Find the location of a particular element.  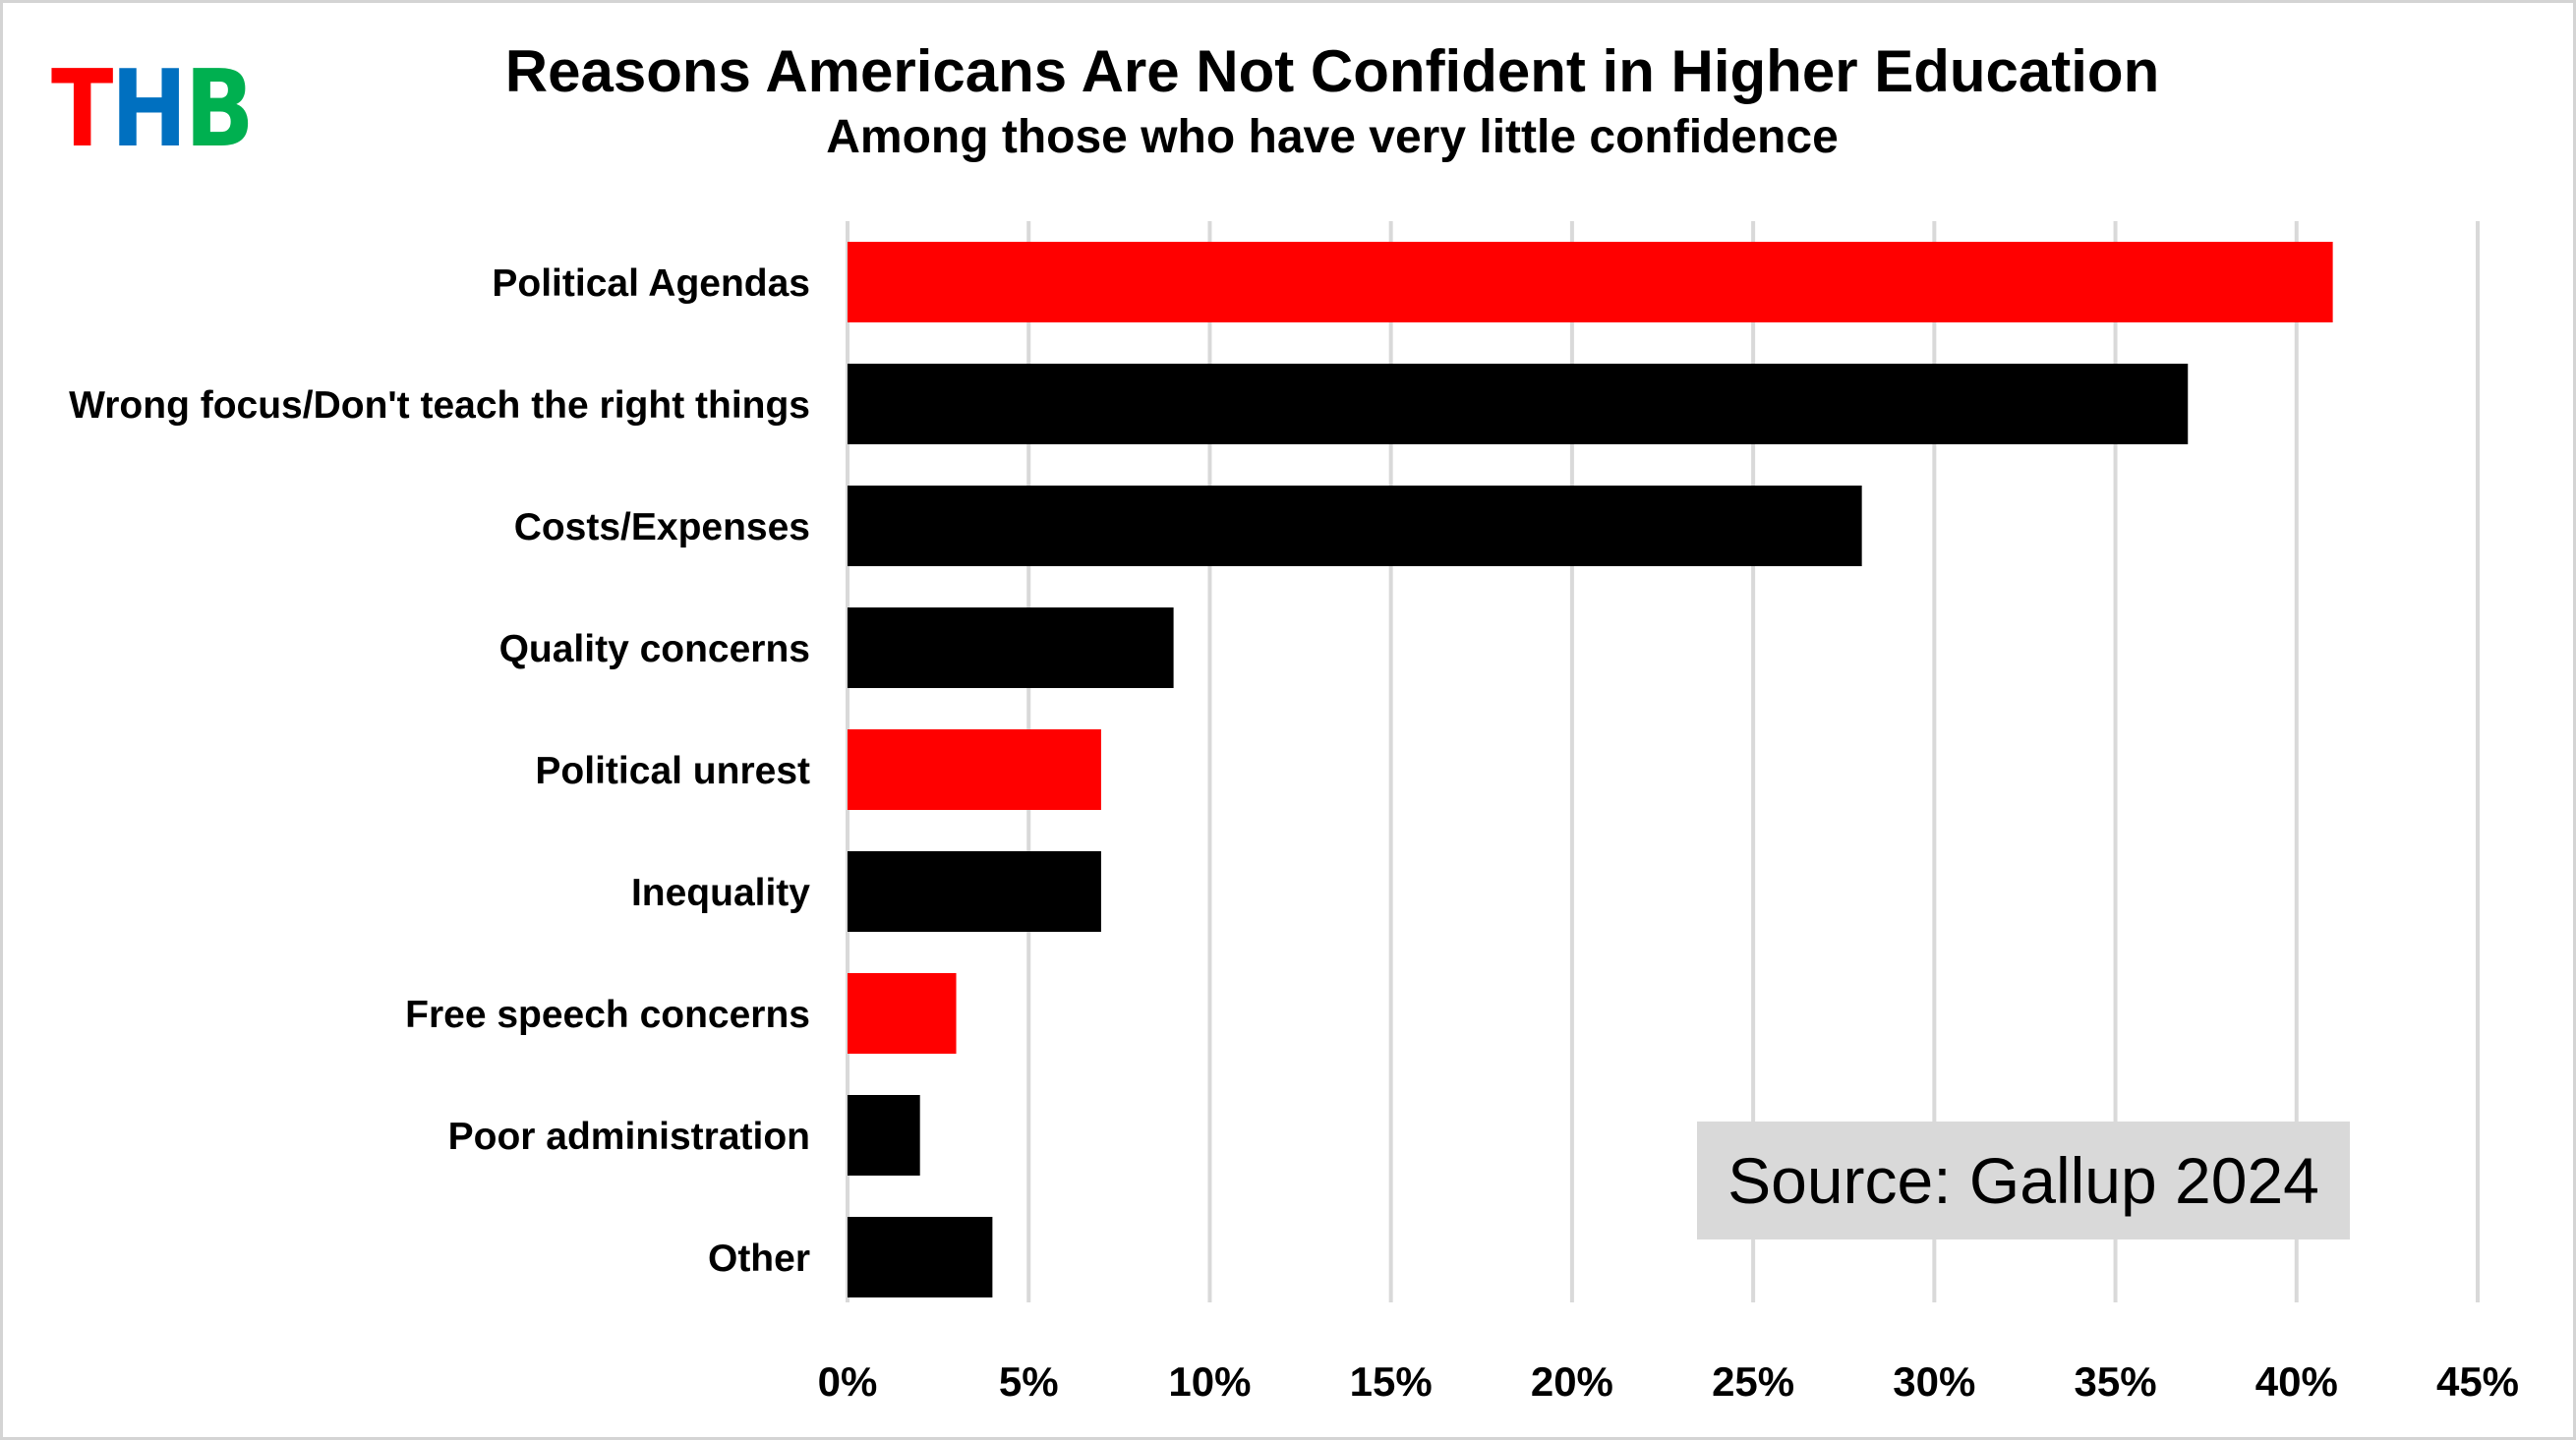

x-tick-label: 25% is located at coordinates (1753, 1381).